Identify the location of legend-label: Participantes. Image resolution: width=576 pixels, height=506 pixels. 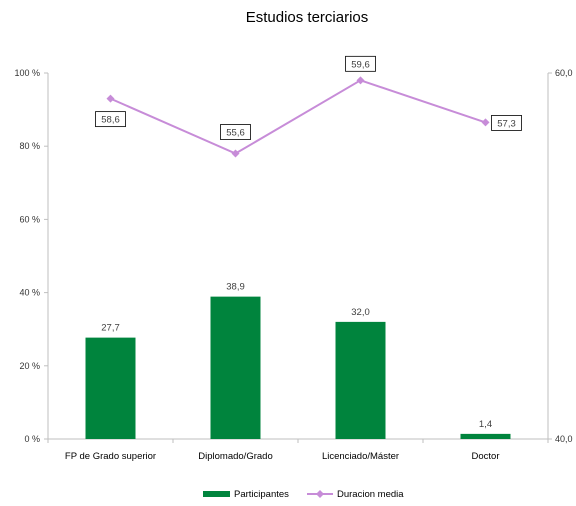
(261, 494).